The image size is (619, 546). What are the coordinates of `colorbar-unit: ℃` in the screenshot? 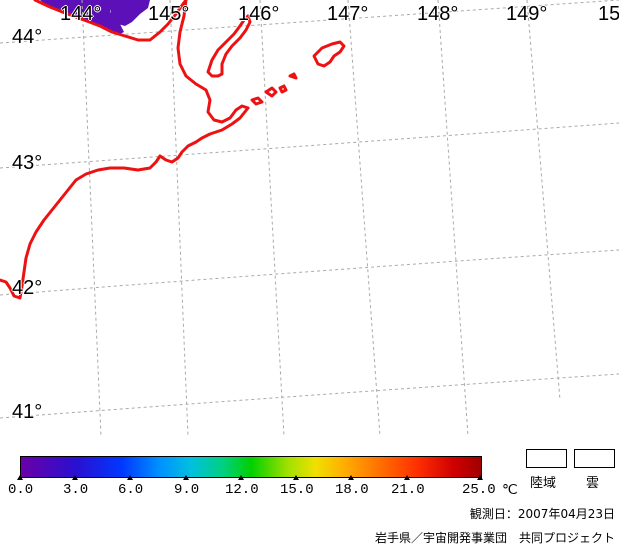 It's located at (510, 491).